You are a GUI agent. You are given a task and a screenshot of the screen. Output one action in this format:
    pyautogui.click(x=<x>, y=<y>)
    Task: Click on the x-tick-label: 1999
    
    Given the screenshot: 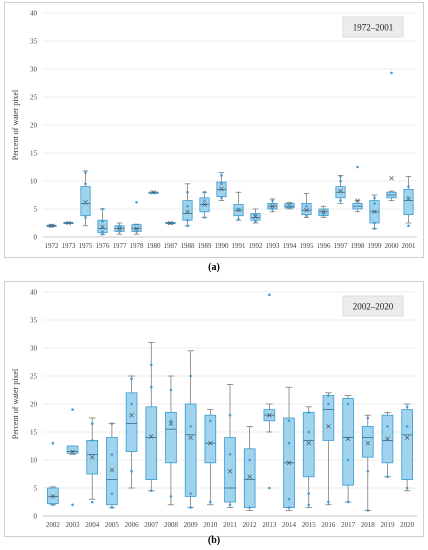 What is the action you would take?
    pyautogui.click(x=375, y=246)
    